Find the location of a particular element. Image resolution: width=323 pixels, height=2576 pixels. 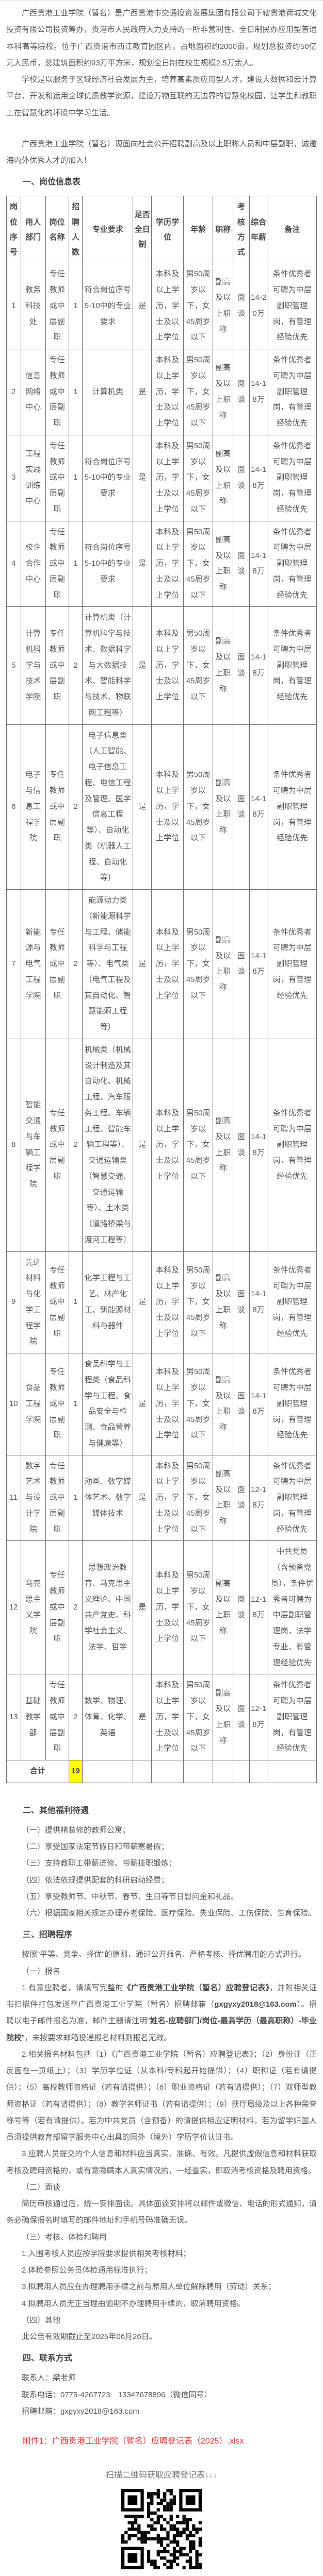

job-table-cell: 信息网络中心 is located at coordinates (33, 392).